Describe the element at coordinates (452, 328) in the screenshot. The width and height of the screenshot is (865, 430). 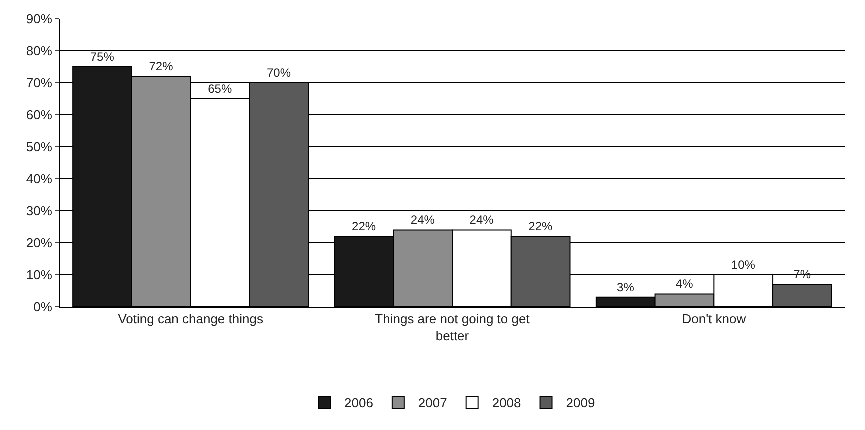
I see `x-tick-label: Things are not going to get better` at that location.